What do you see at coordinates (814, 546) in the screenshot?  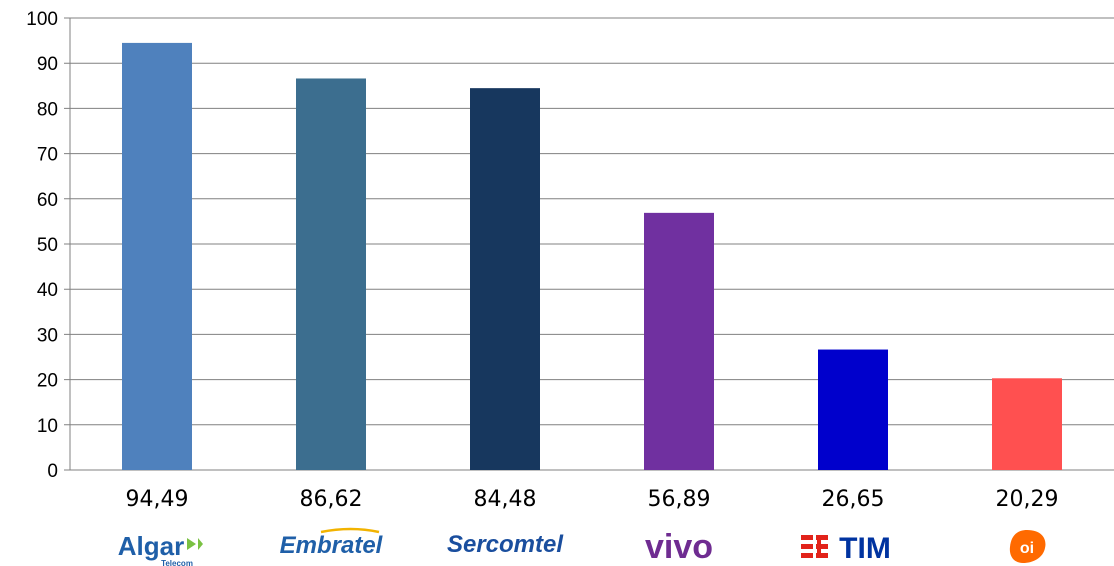 I see `tim-stripes-icon` at bounding box center [814, 546].